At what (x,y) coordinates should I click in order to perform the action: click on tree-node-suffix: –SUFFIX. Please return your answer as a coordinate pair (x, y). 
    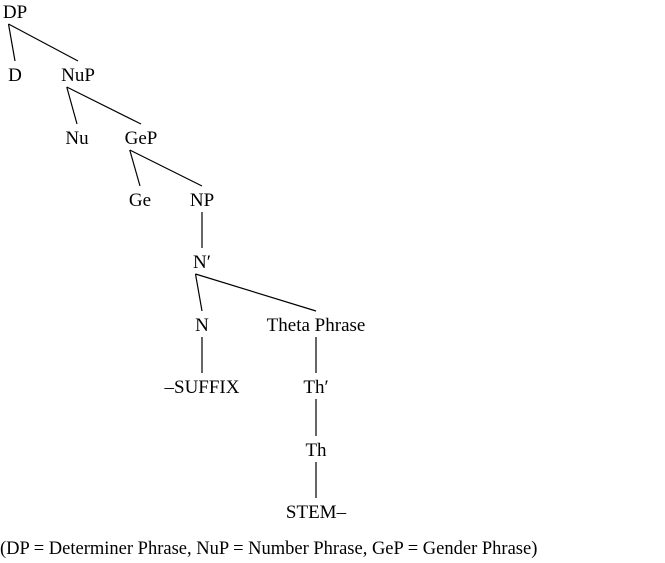
    Looking at the image, I should click on (202, 387).